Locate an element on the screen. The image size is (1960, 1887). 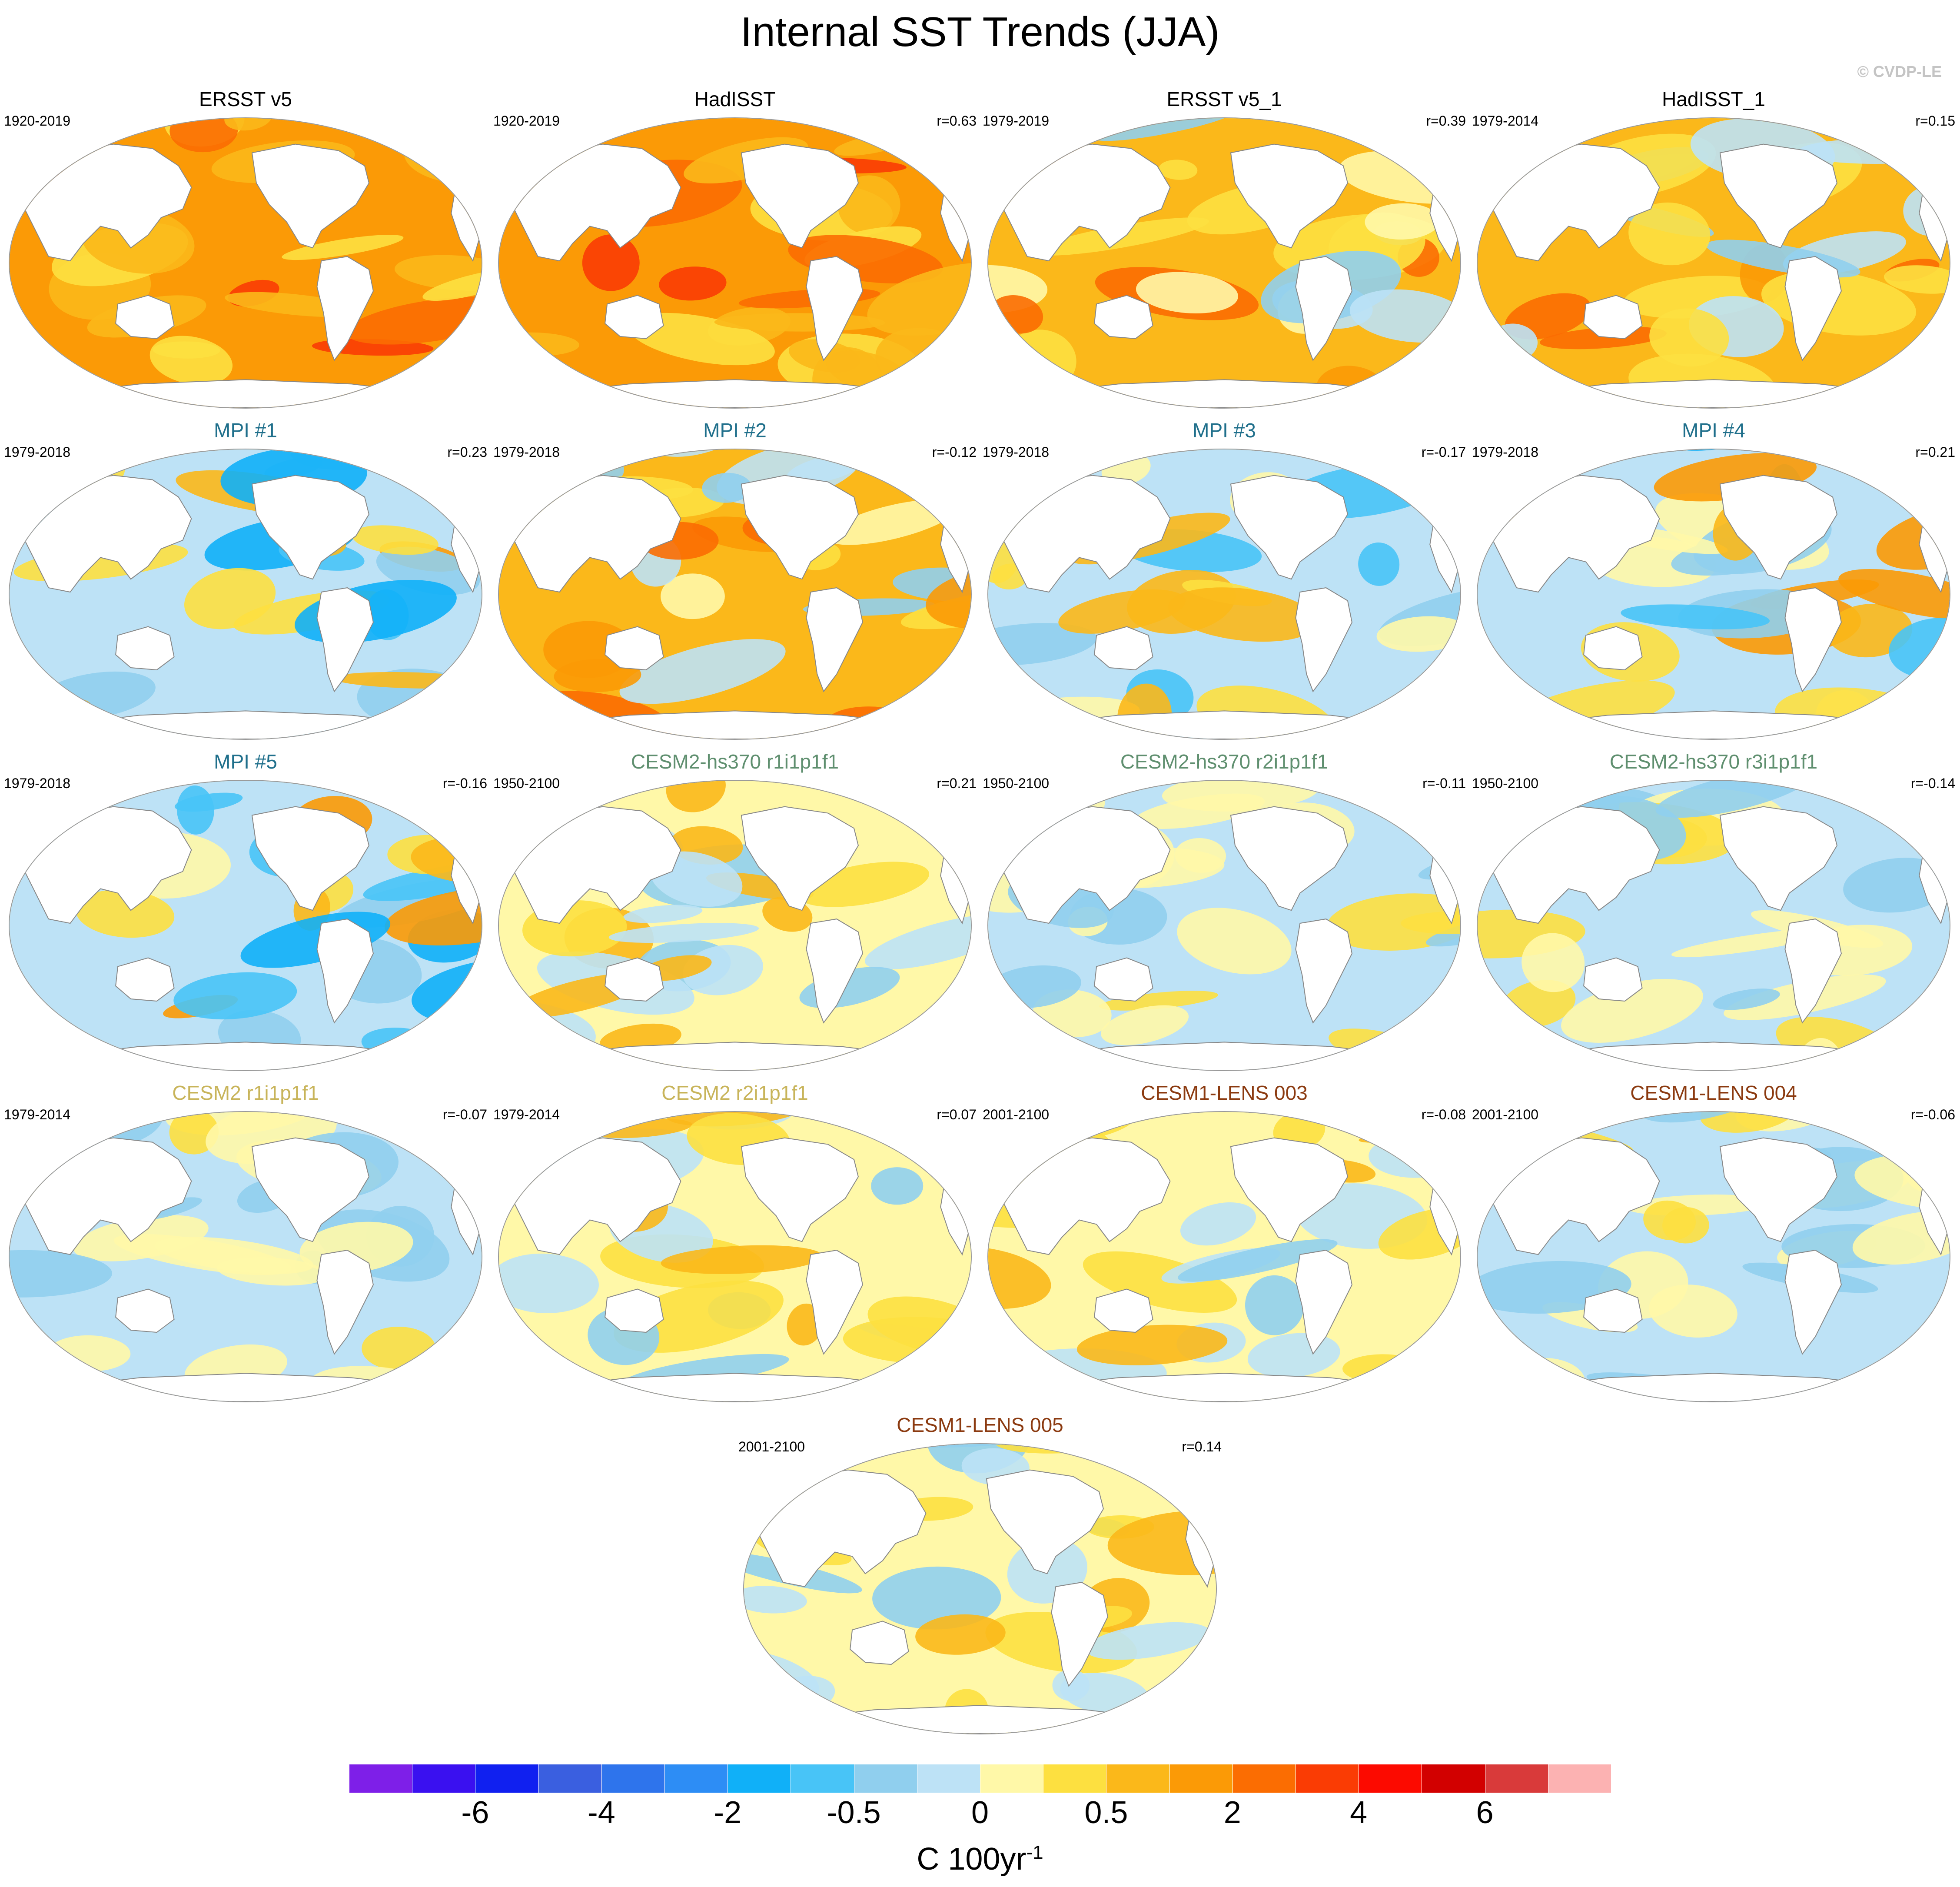
colorbar-tick-label: 4 is located at coordinates (1359, 1812).